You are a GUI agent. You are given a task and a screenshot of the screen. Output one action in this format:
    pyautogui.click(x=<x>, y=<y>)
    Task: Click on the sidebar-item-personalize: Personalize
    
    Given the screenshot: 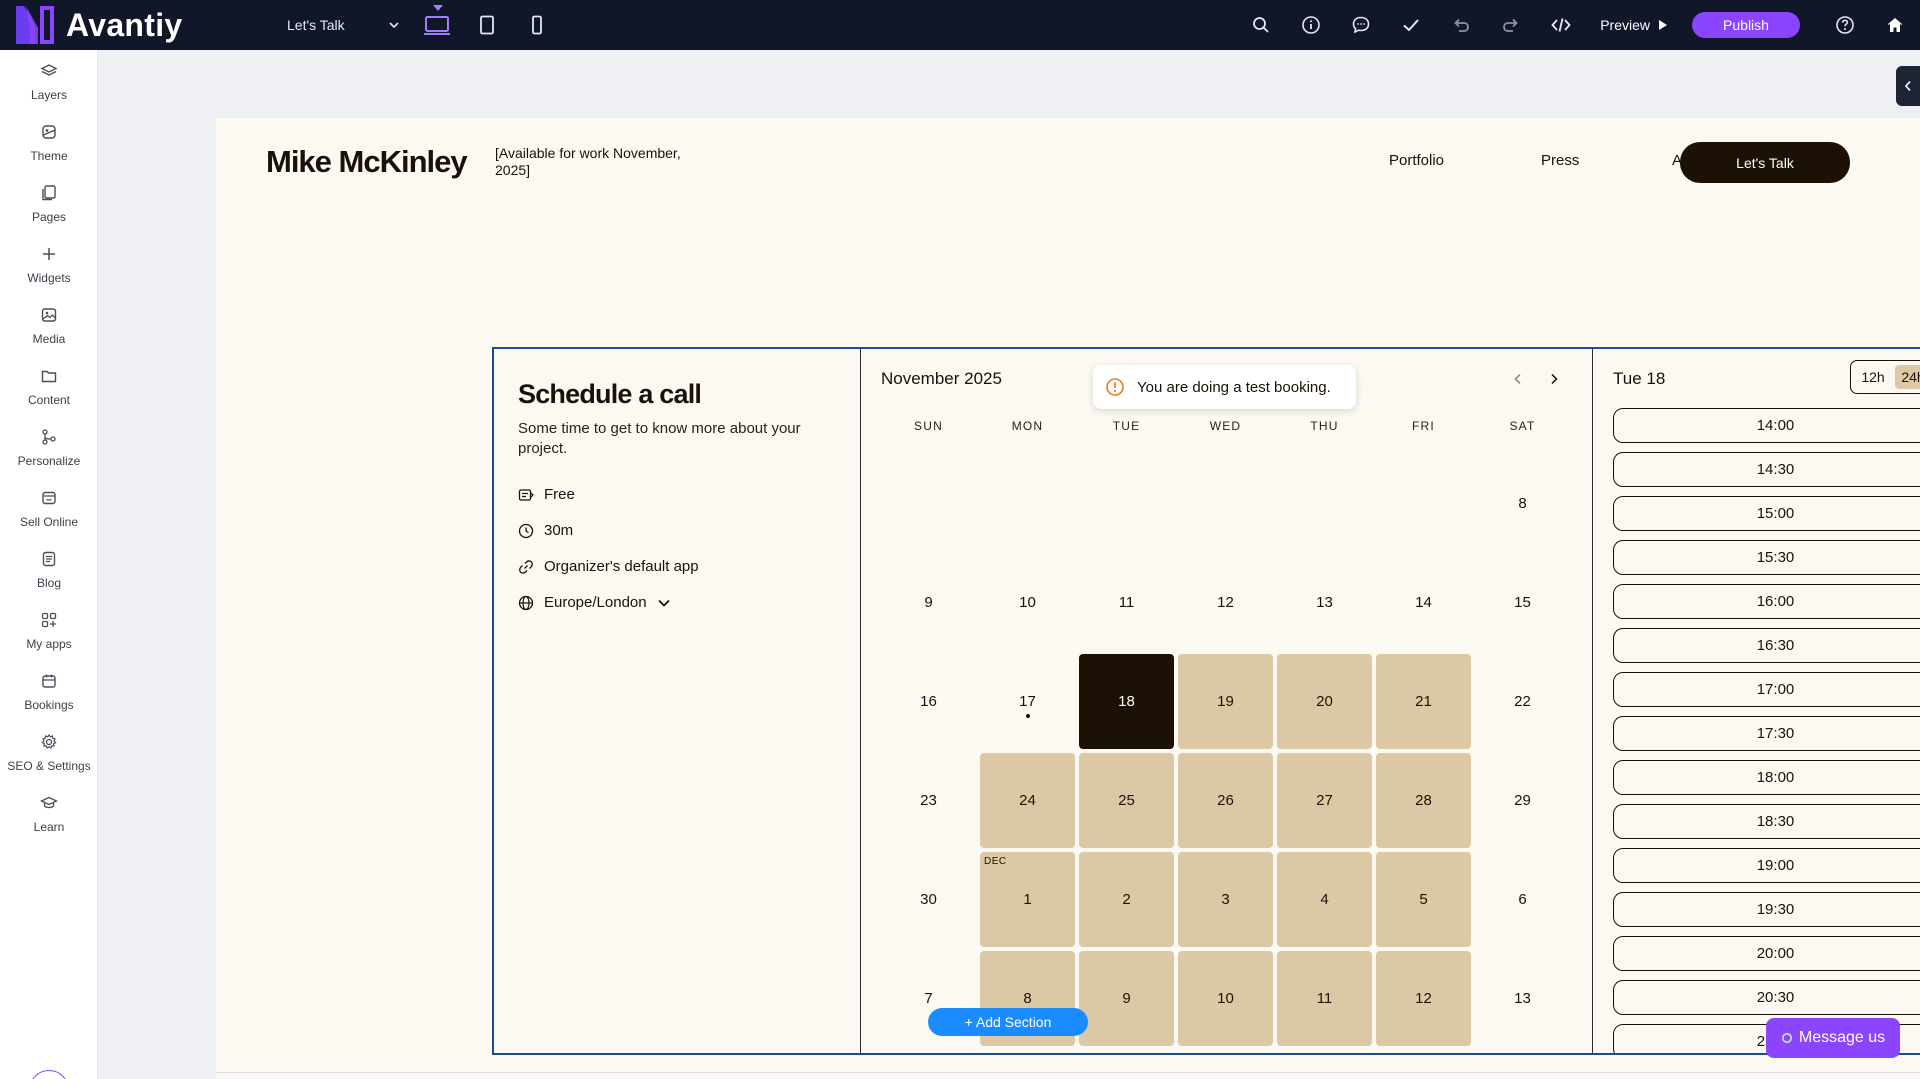 What is the action you would take?
    pyautogui.click(x=49, y=451)
    